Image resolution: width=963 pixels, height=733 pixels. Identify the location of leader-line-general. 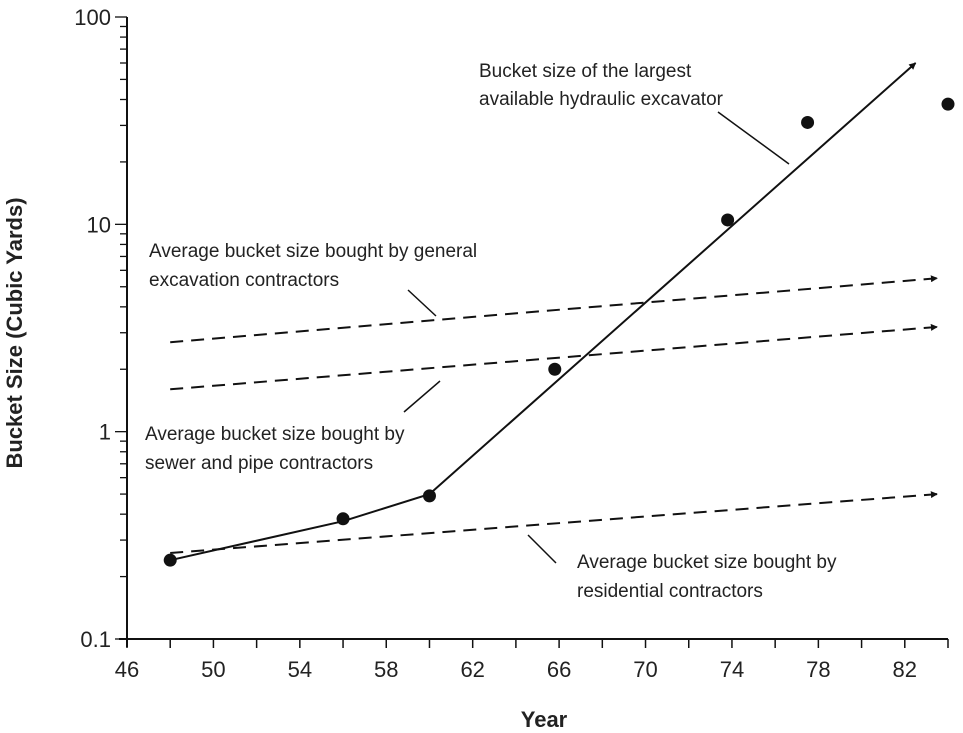
(422, 303).